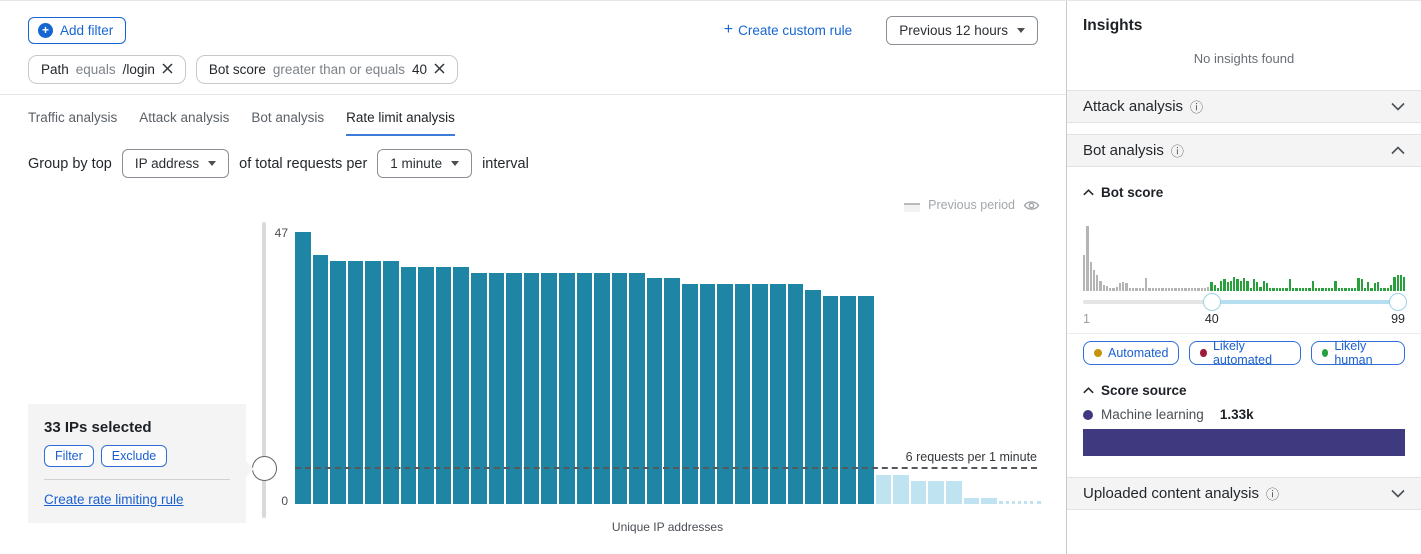  I want to click on slider-mid-label: 40, so click(1211, 319).